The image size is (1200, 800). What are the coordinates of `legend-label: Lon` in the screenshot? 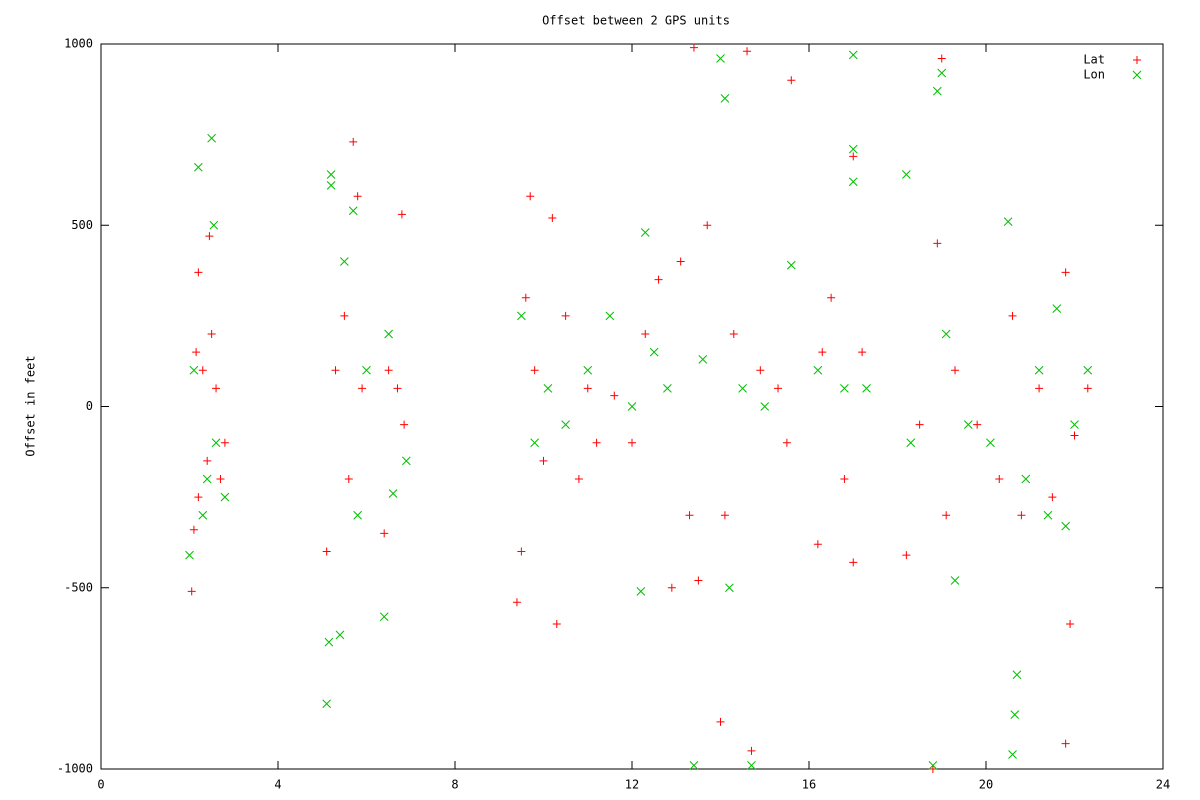 It's located at (1094, 75).